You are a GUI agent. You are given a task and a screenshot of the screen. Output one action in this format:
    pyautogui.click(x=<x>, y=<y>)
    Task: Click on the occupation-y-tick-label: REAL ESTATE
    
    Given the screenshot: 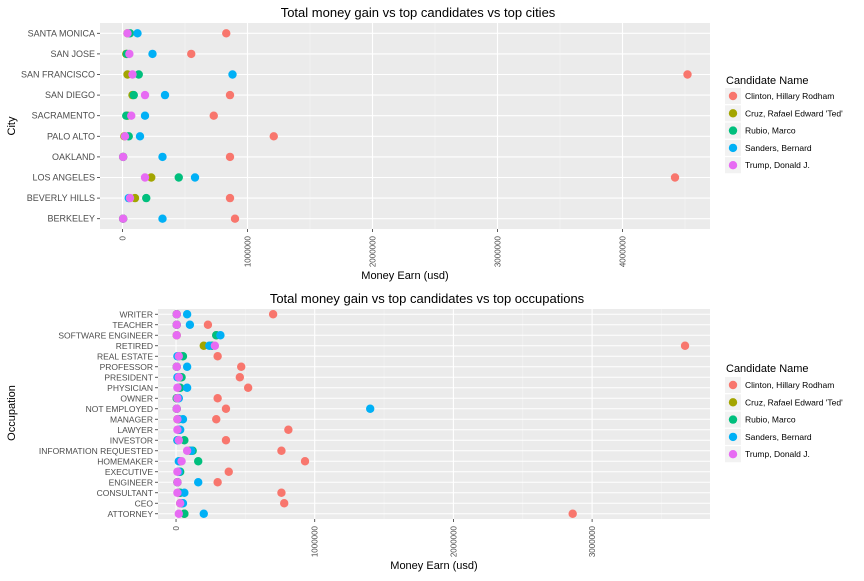 What is the action you would take?
    pyautogui.click(x=125, y=356)
    